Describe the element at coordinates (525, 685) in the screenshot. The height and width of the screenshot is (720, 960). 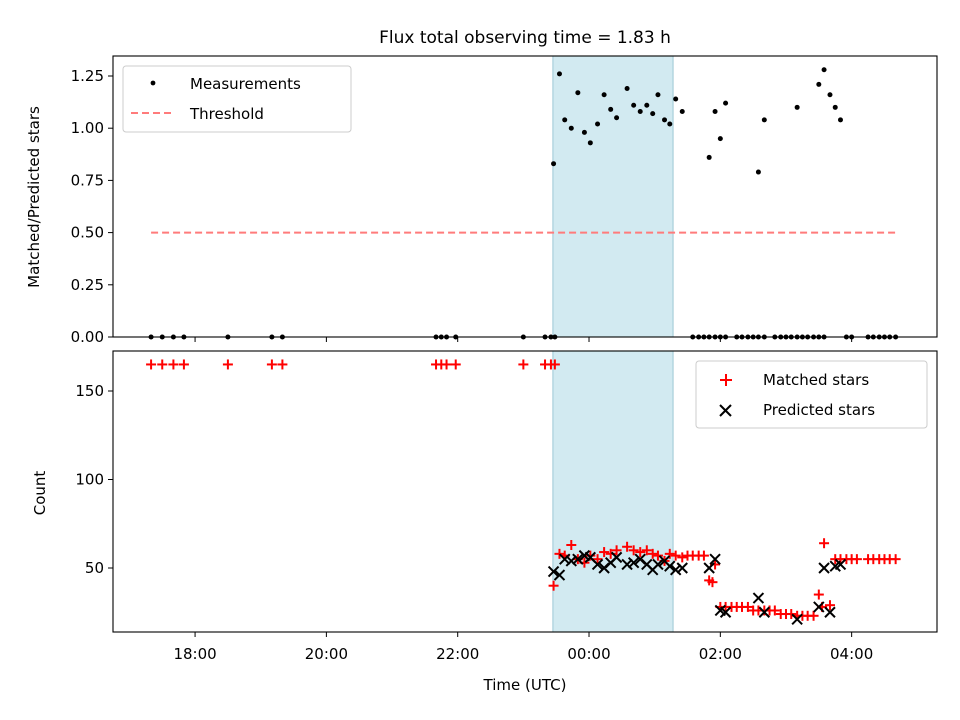
I see `x-axis-label: Time (UTC)` at that location.